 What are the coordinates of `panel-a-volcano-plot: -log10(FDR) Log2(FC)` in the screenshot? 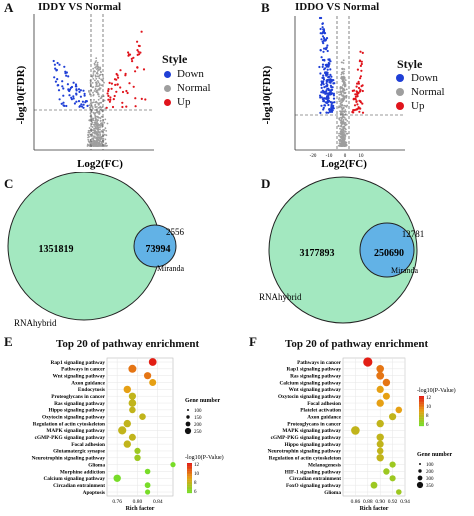 It's located at (84, 92).